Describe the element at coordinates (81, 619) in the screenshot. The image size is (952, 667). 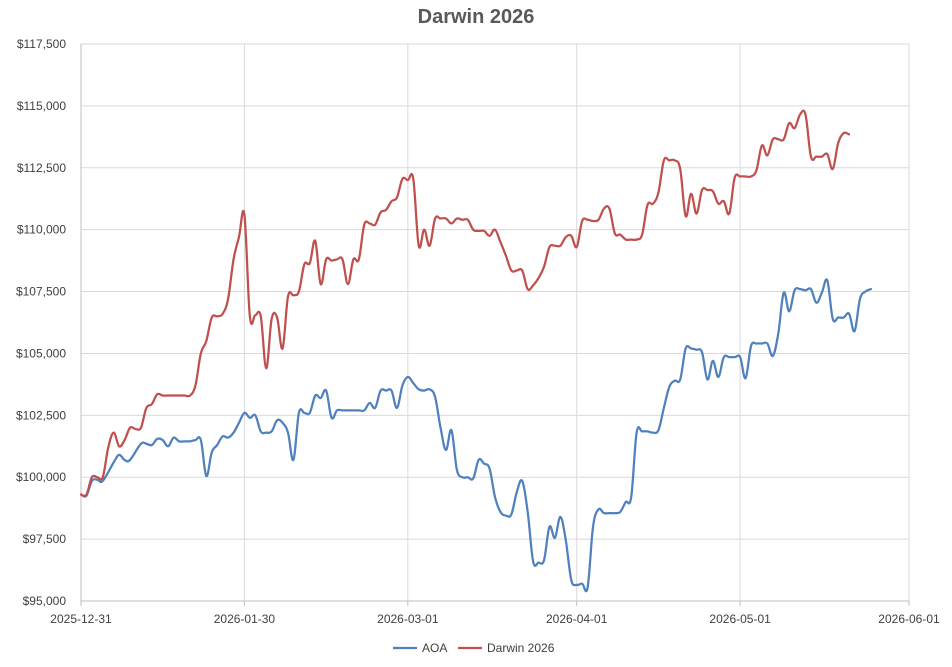
I see `x-tick-label: 2025-12-31` at that location.